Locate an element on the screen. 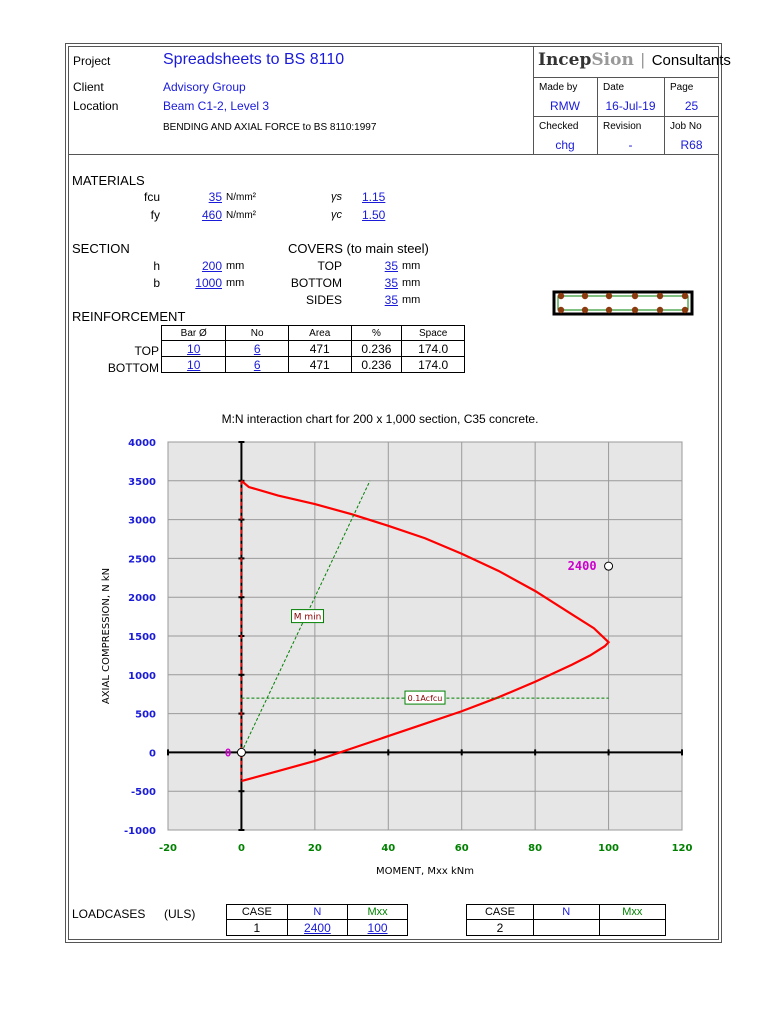 The height and width of the screenshot is (1024, 768). rebar-bottom-pct: 0.236 is located at coordinates (376, 364).